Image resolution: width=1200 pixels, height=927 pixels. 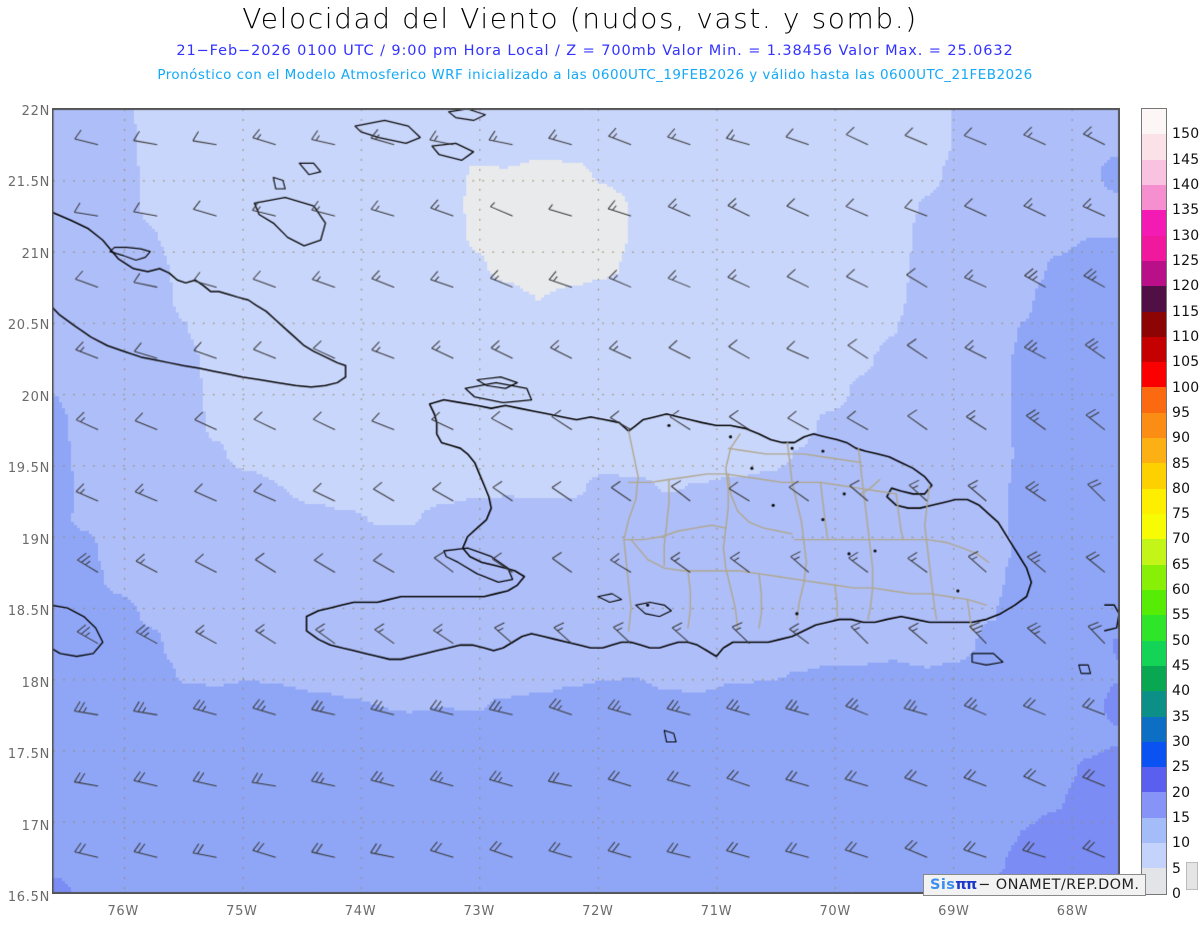 I want to click on colorbar-label-140: 140, so click(x=1186, y=184).